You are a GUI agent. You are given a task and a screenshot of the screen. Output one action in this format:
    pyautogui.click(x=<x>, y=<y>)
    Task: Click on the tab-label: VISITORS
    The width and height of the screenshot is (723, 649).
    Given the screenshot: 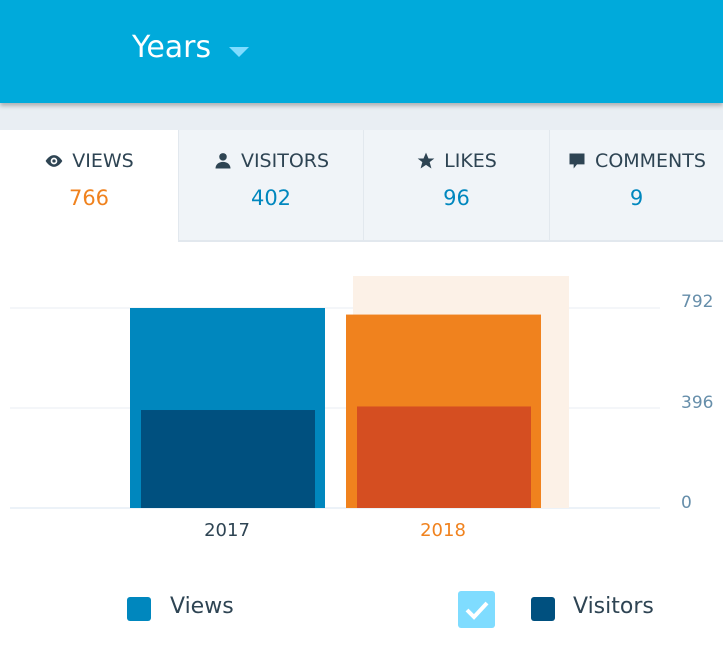 What is the action you would take?
    pyautogui.click(x=285, y=161)
    